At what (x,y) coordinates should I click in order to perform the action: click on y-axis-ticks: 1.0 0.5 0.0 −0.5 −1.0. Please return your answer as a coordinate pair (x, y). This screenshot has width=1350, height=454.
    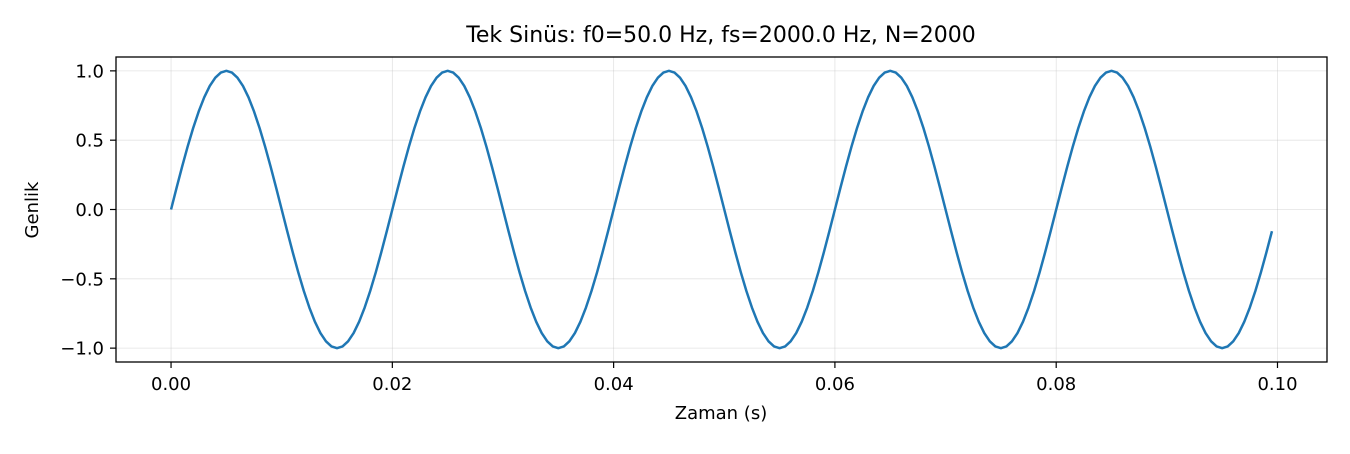
    Looking at the image, I should click on (88, 210).